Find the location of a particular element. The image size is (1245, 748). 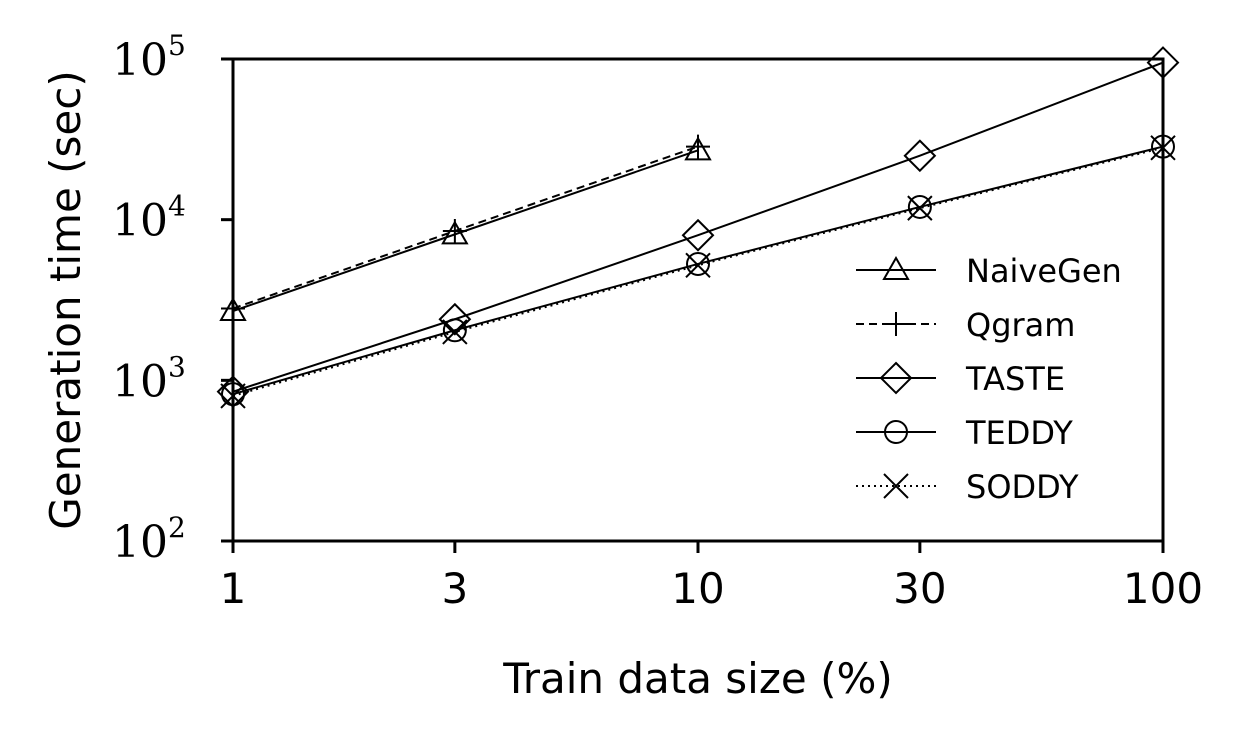

legend-marker-diamond is located at coordinates (896, 378).